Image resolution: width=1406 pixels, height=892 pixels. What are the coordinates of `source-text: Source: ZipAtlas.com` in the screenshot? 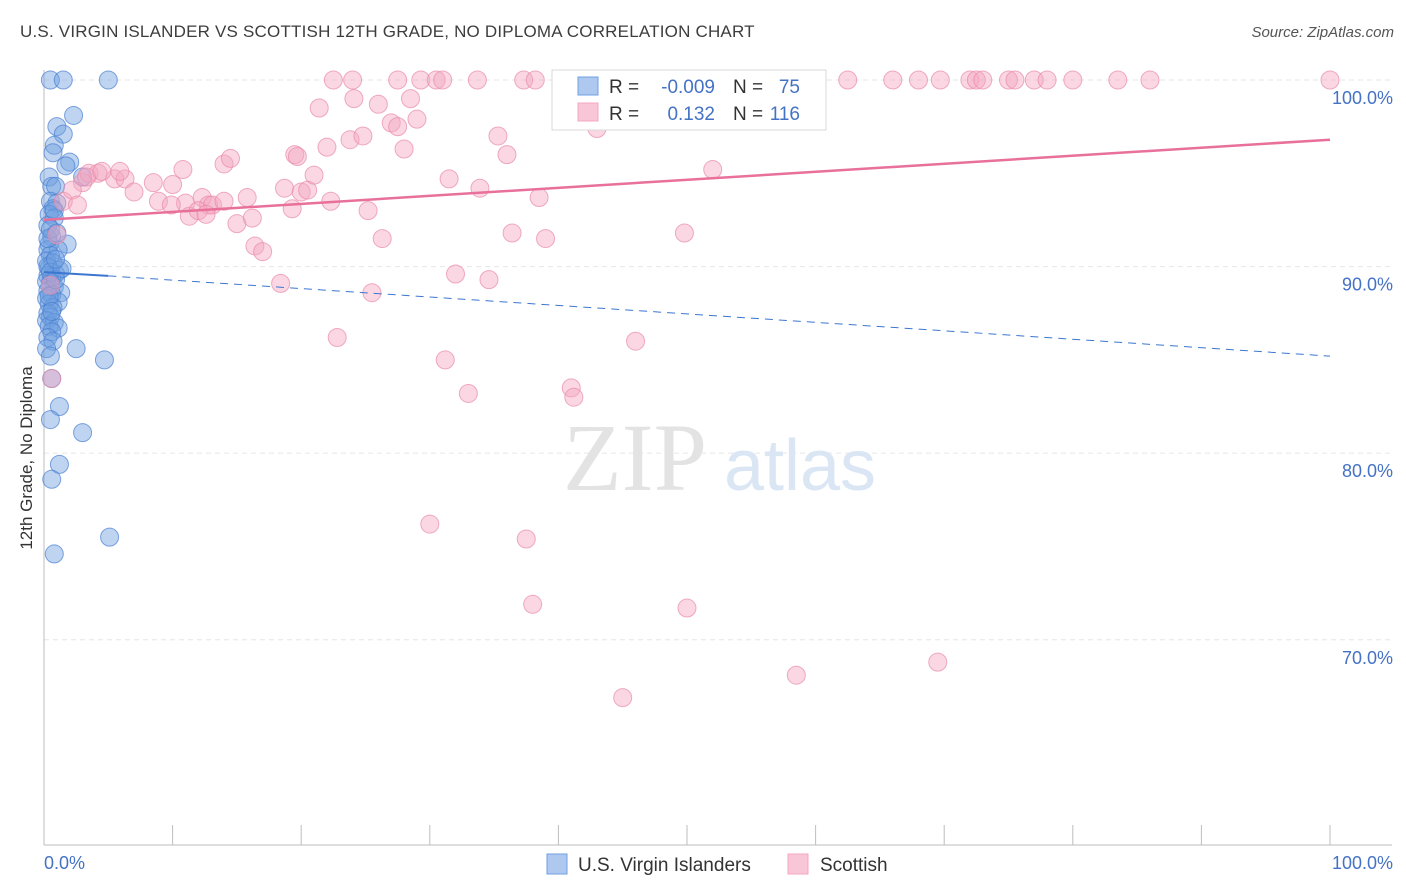 It's located at (1322, 32).